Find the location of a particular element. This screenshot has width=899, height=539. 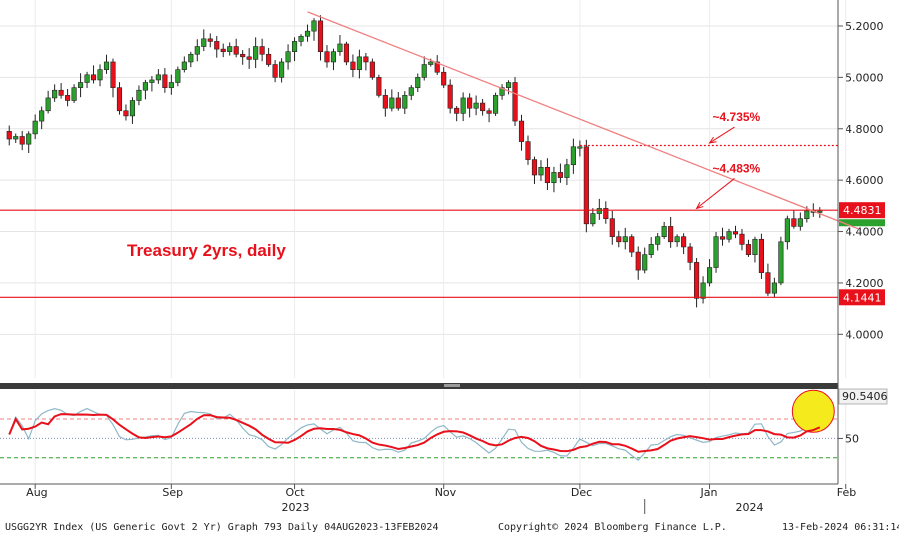

annotation-label: ~4.735% is located at coordinates (737, 117).